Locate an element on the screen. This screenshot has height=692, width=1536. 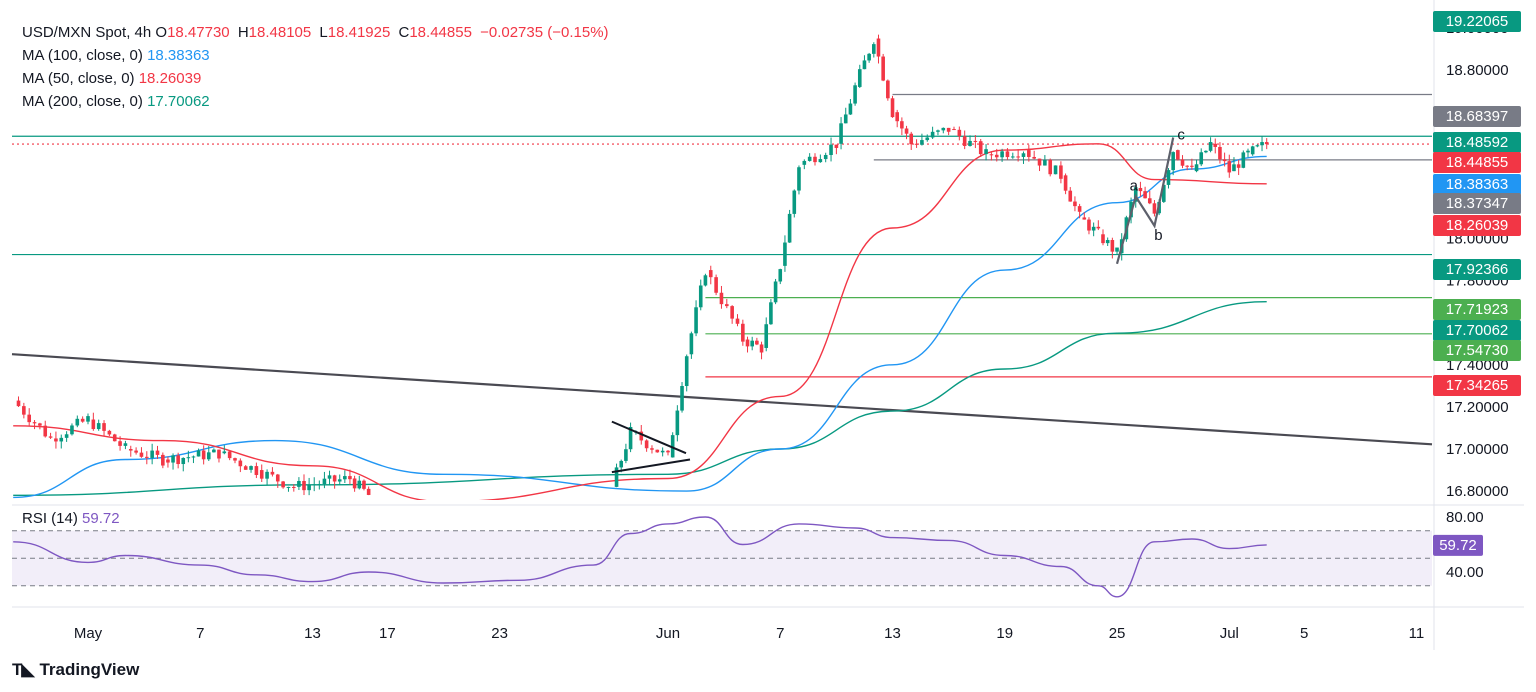
tradingview-brand: T◣ TradingView is located at coordinates (75, 670).